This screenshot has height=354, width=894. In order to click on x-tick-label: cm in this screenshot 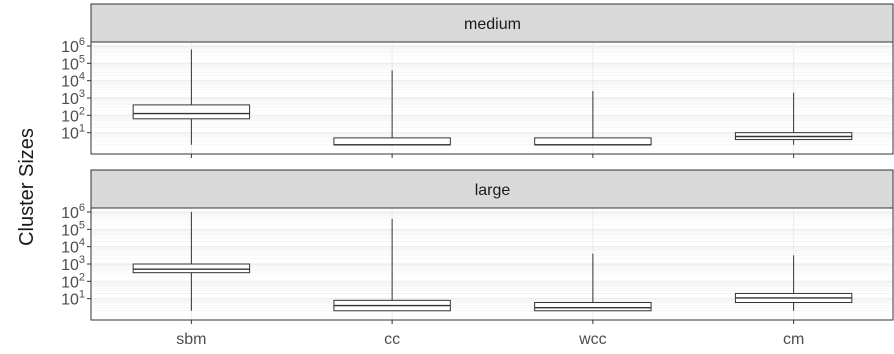, I will do `click(793, 339)`.